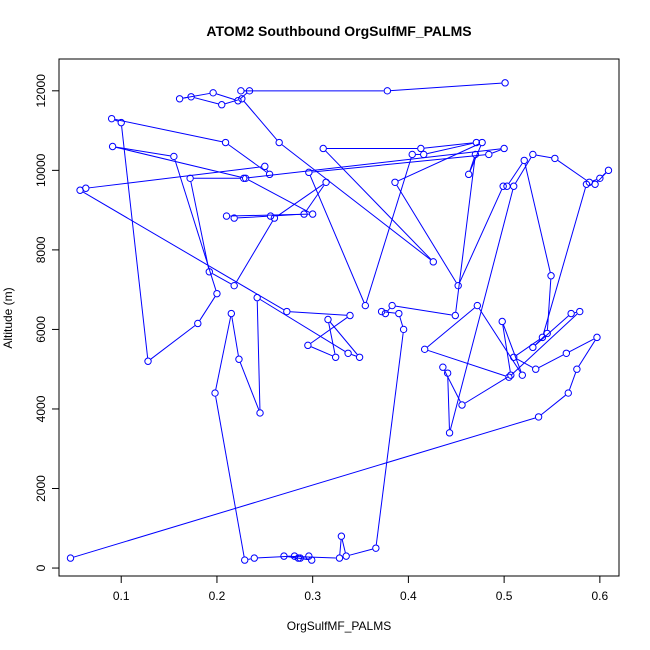 The image size is (650, 650). I want to click on y-tick-label: 10000, so click(41, 170).